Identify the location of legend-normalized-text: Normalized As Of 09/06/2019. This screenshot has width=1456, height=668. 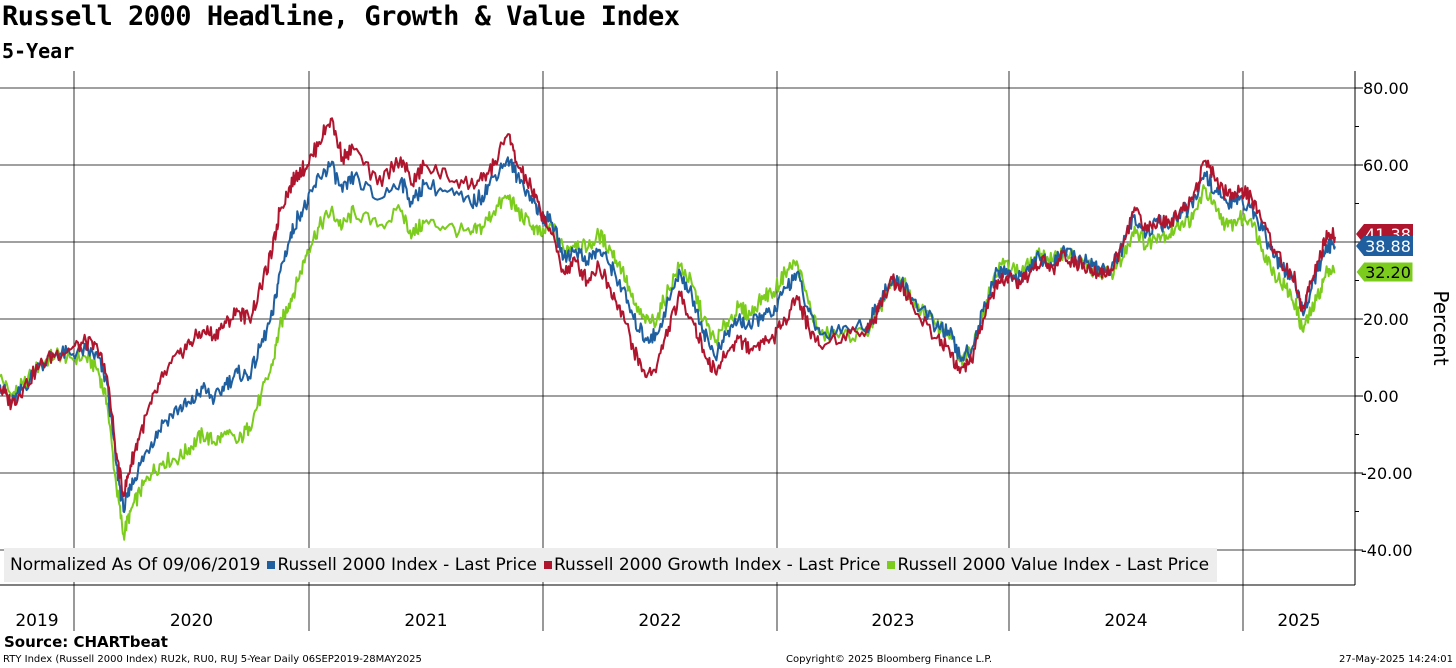
(135, 565).